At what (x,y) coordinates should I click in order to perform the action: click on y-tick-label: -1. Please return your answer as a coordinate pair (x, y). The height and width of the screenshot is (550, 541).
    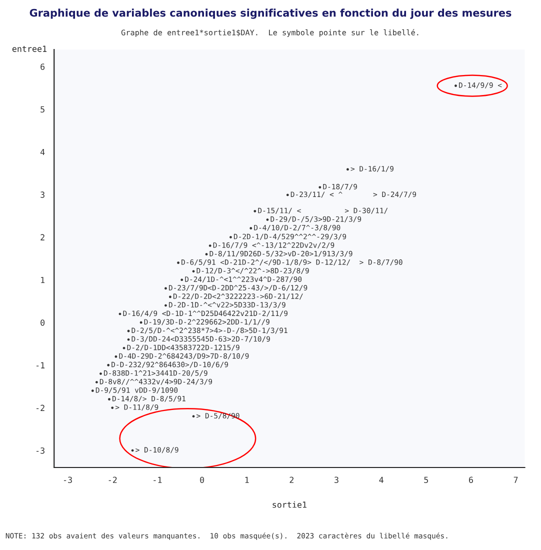
    Looking at the image, I should click on (40, 365).